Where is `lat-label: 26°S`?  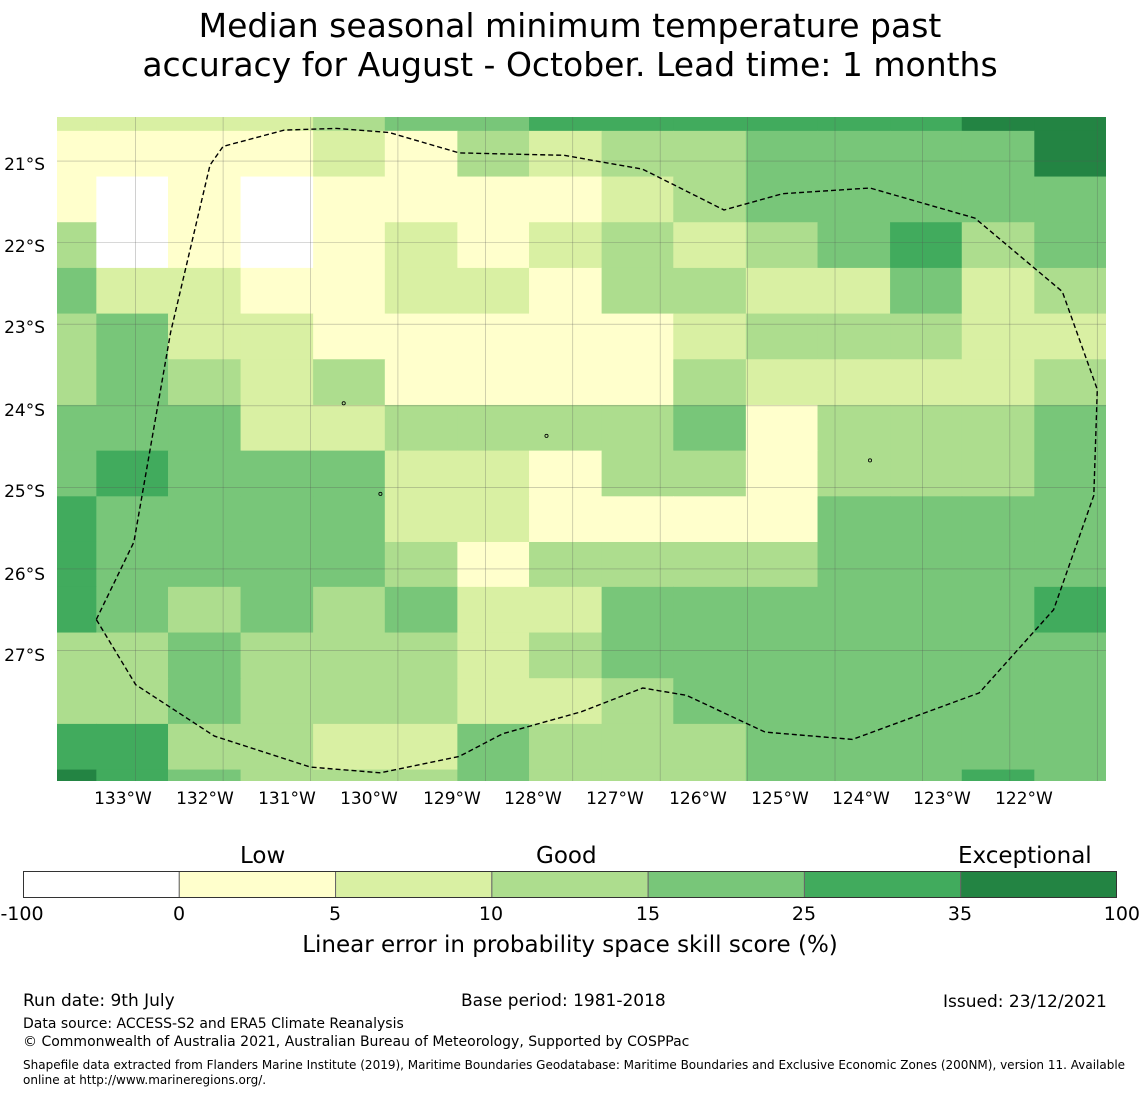
lat-label: 26°S is located at coordinates (24, 575).